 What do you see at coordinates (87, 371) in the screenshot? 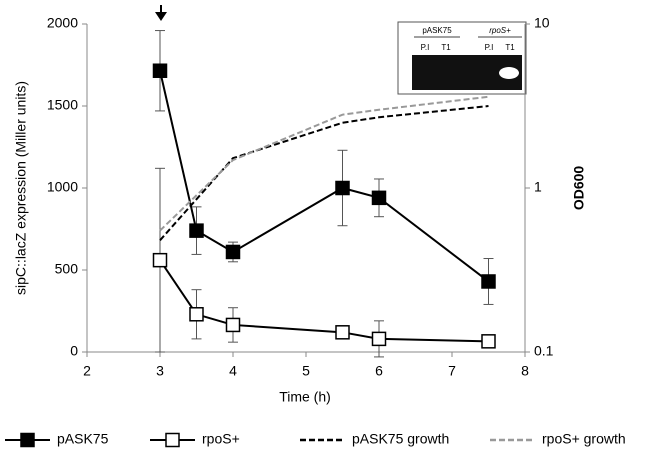
I see `x-tick-label: 2` at bounding box center [87, 371].